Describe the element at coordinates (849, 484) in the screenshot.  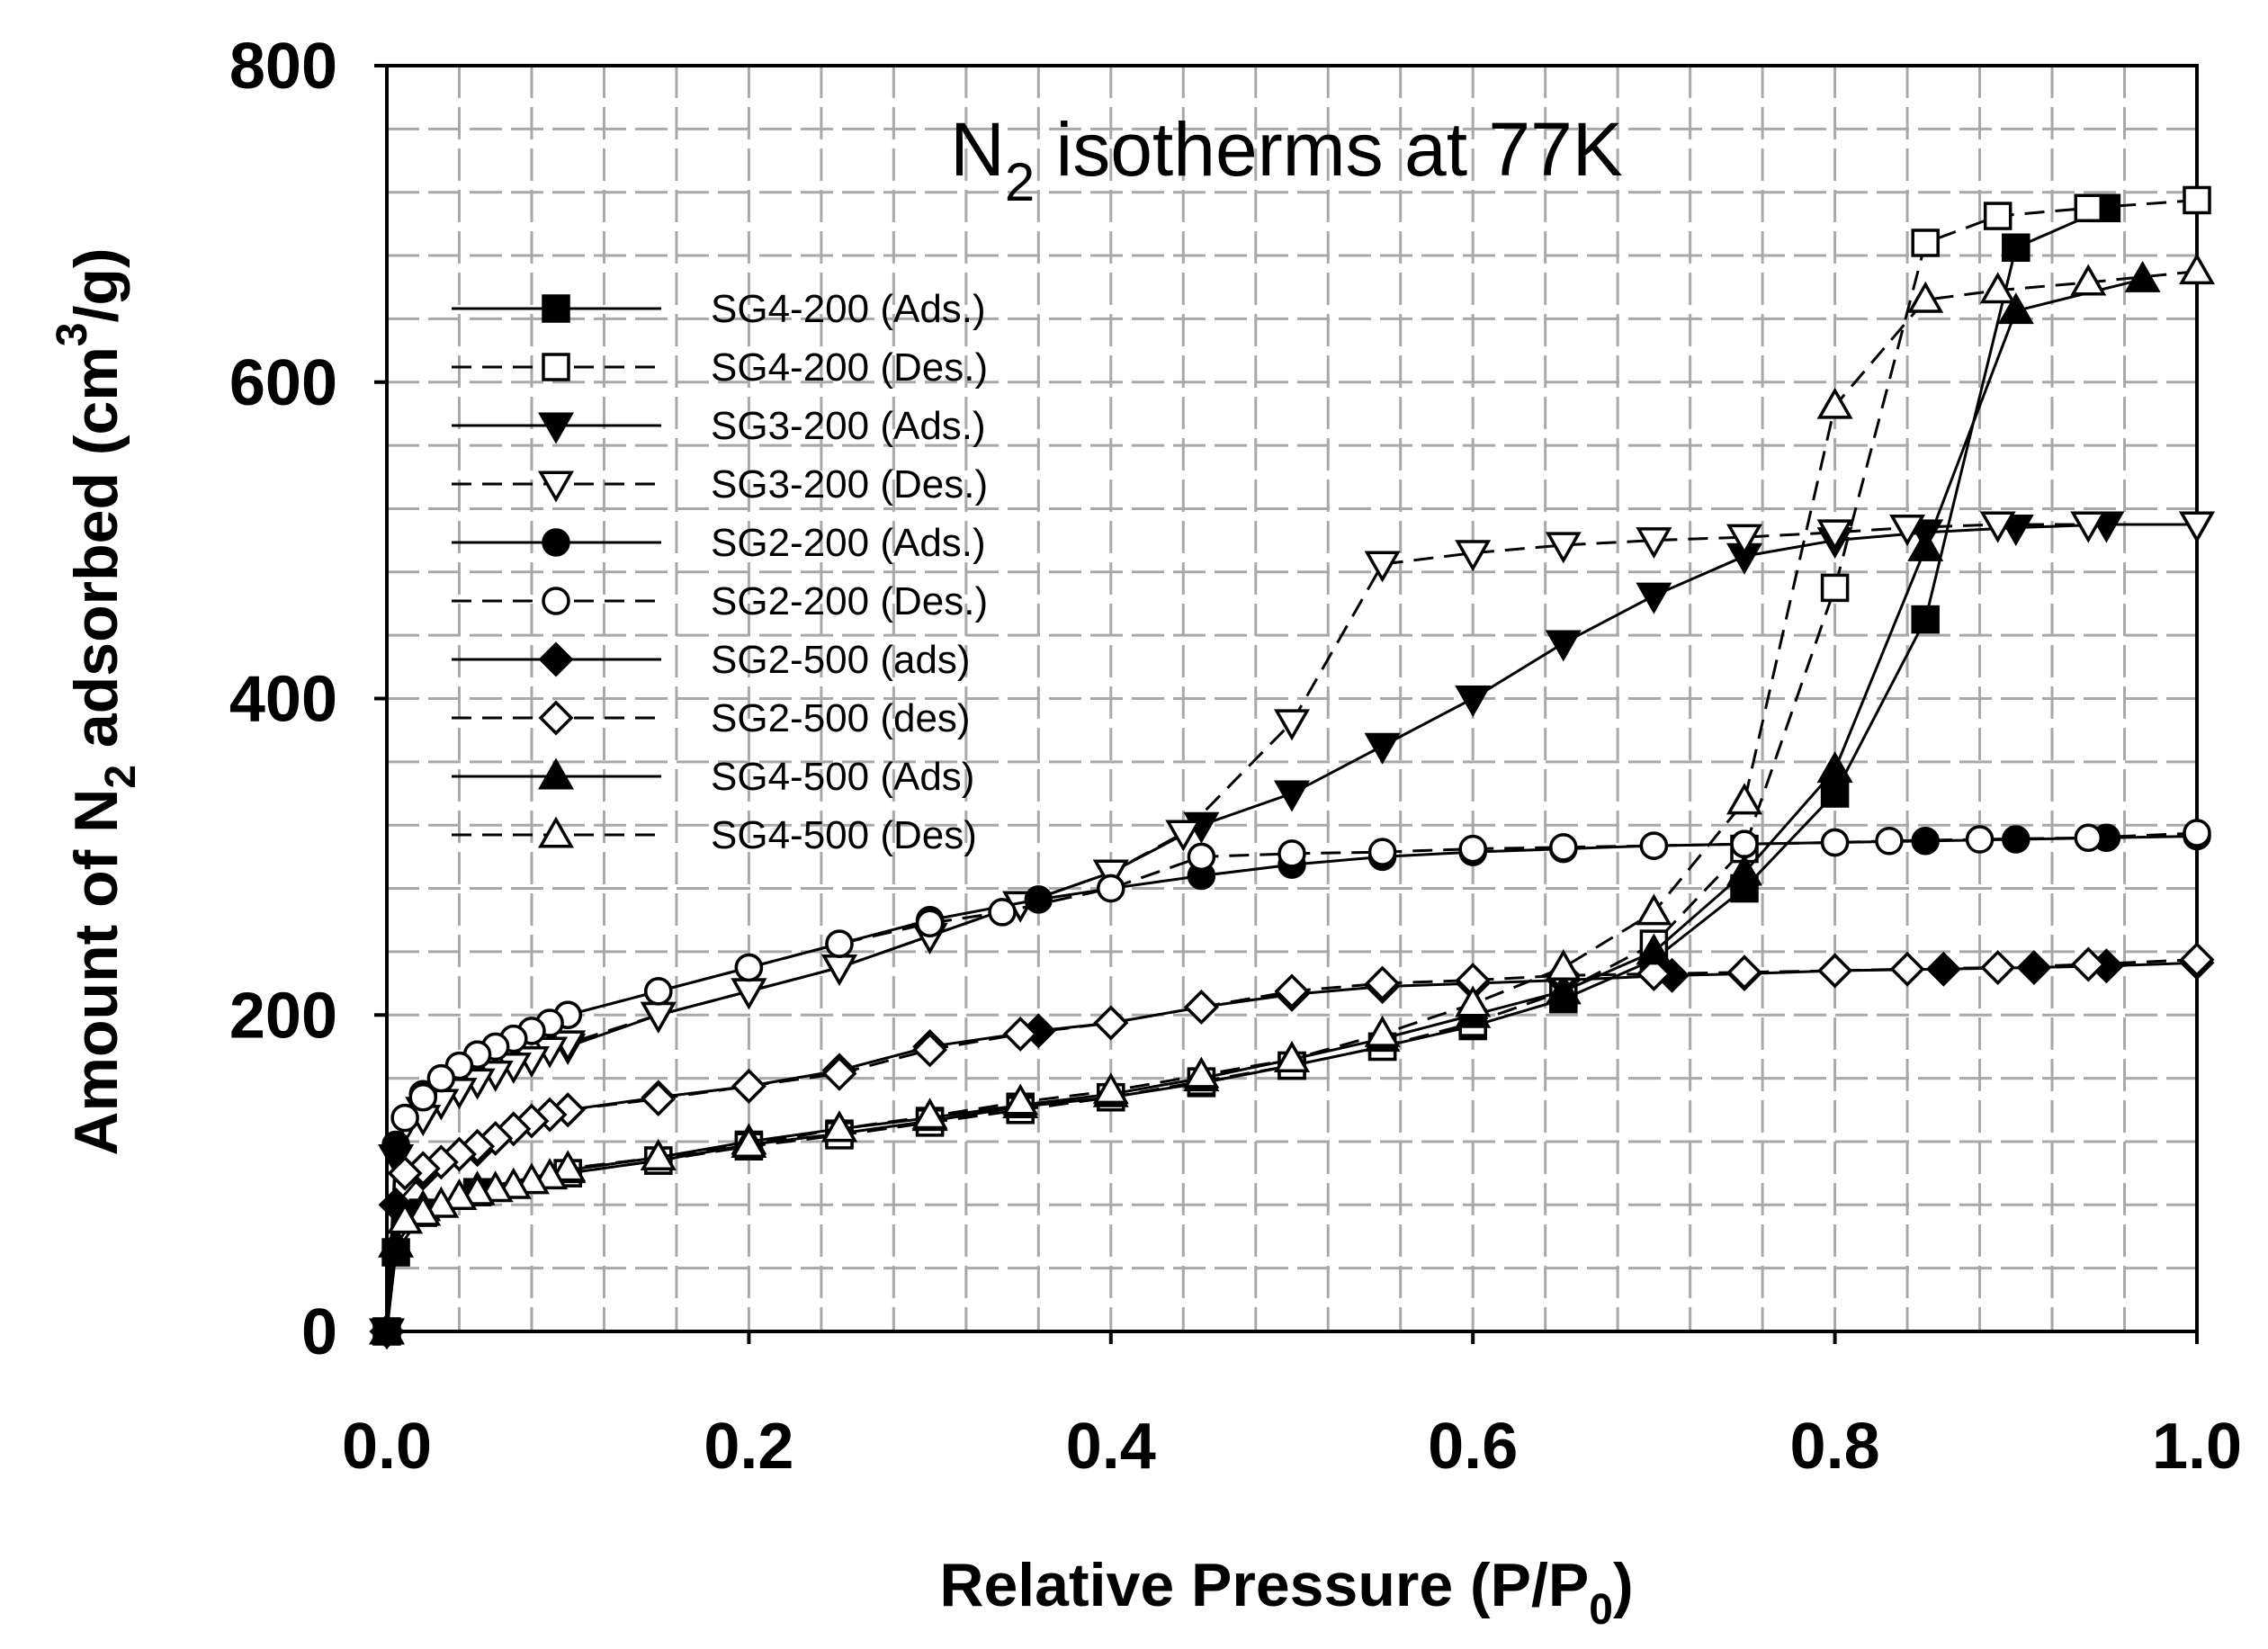
I see `legend-label: SG3-200 (Des.)` at that location.